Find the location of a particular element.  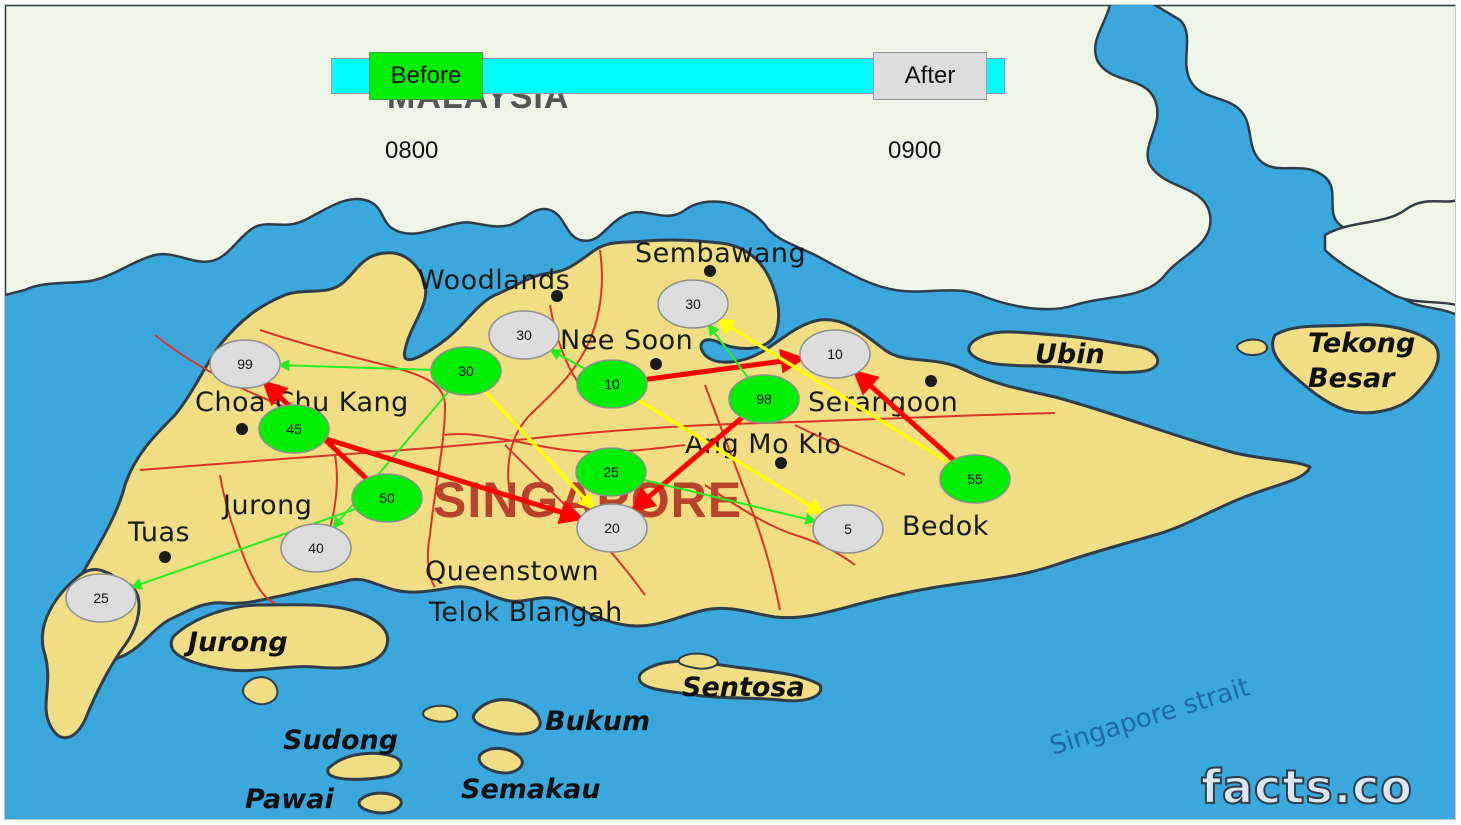

node-value-label: 99 is located at coordinates (245, 364).